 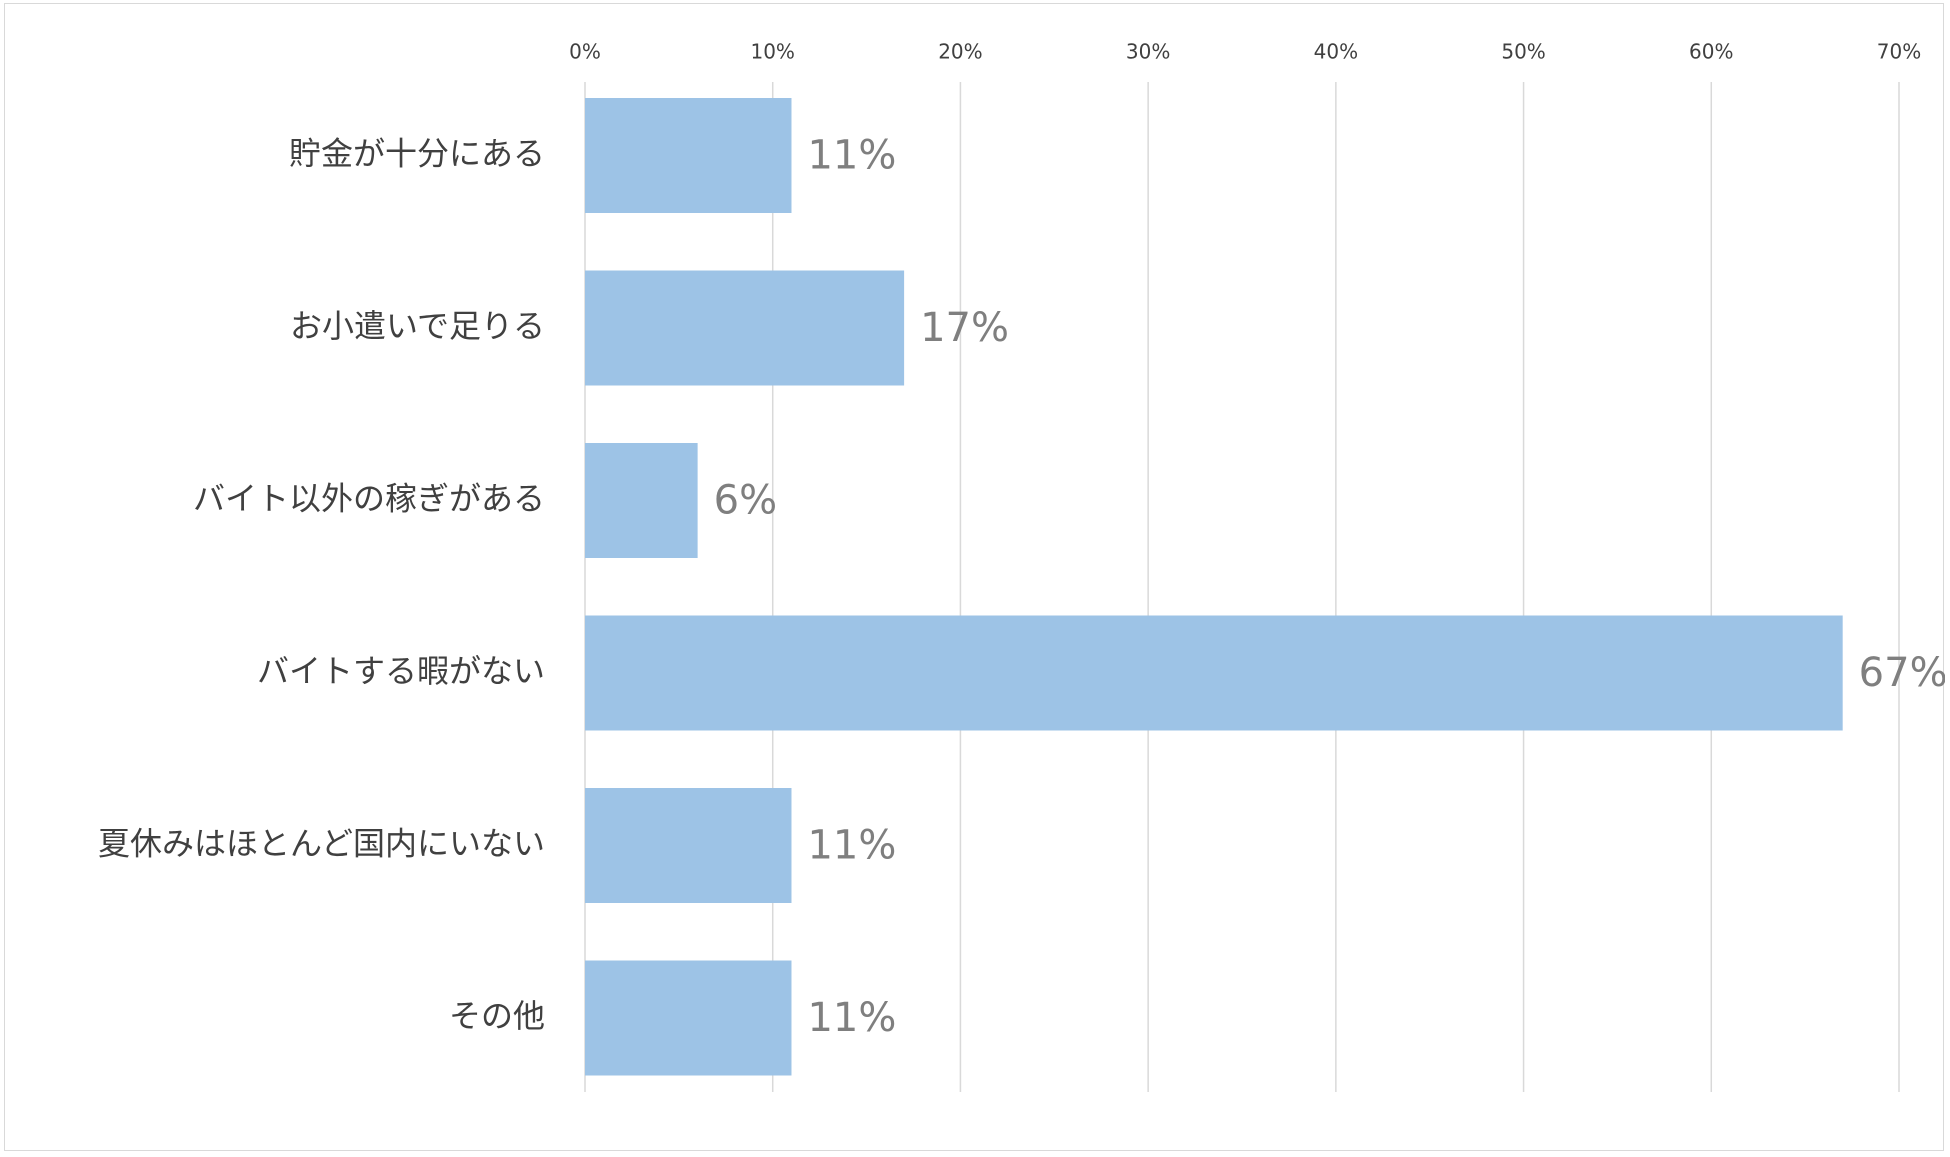 I want to click on x-tick-label: 20%, so click(x=960, y=52).